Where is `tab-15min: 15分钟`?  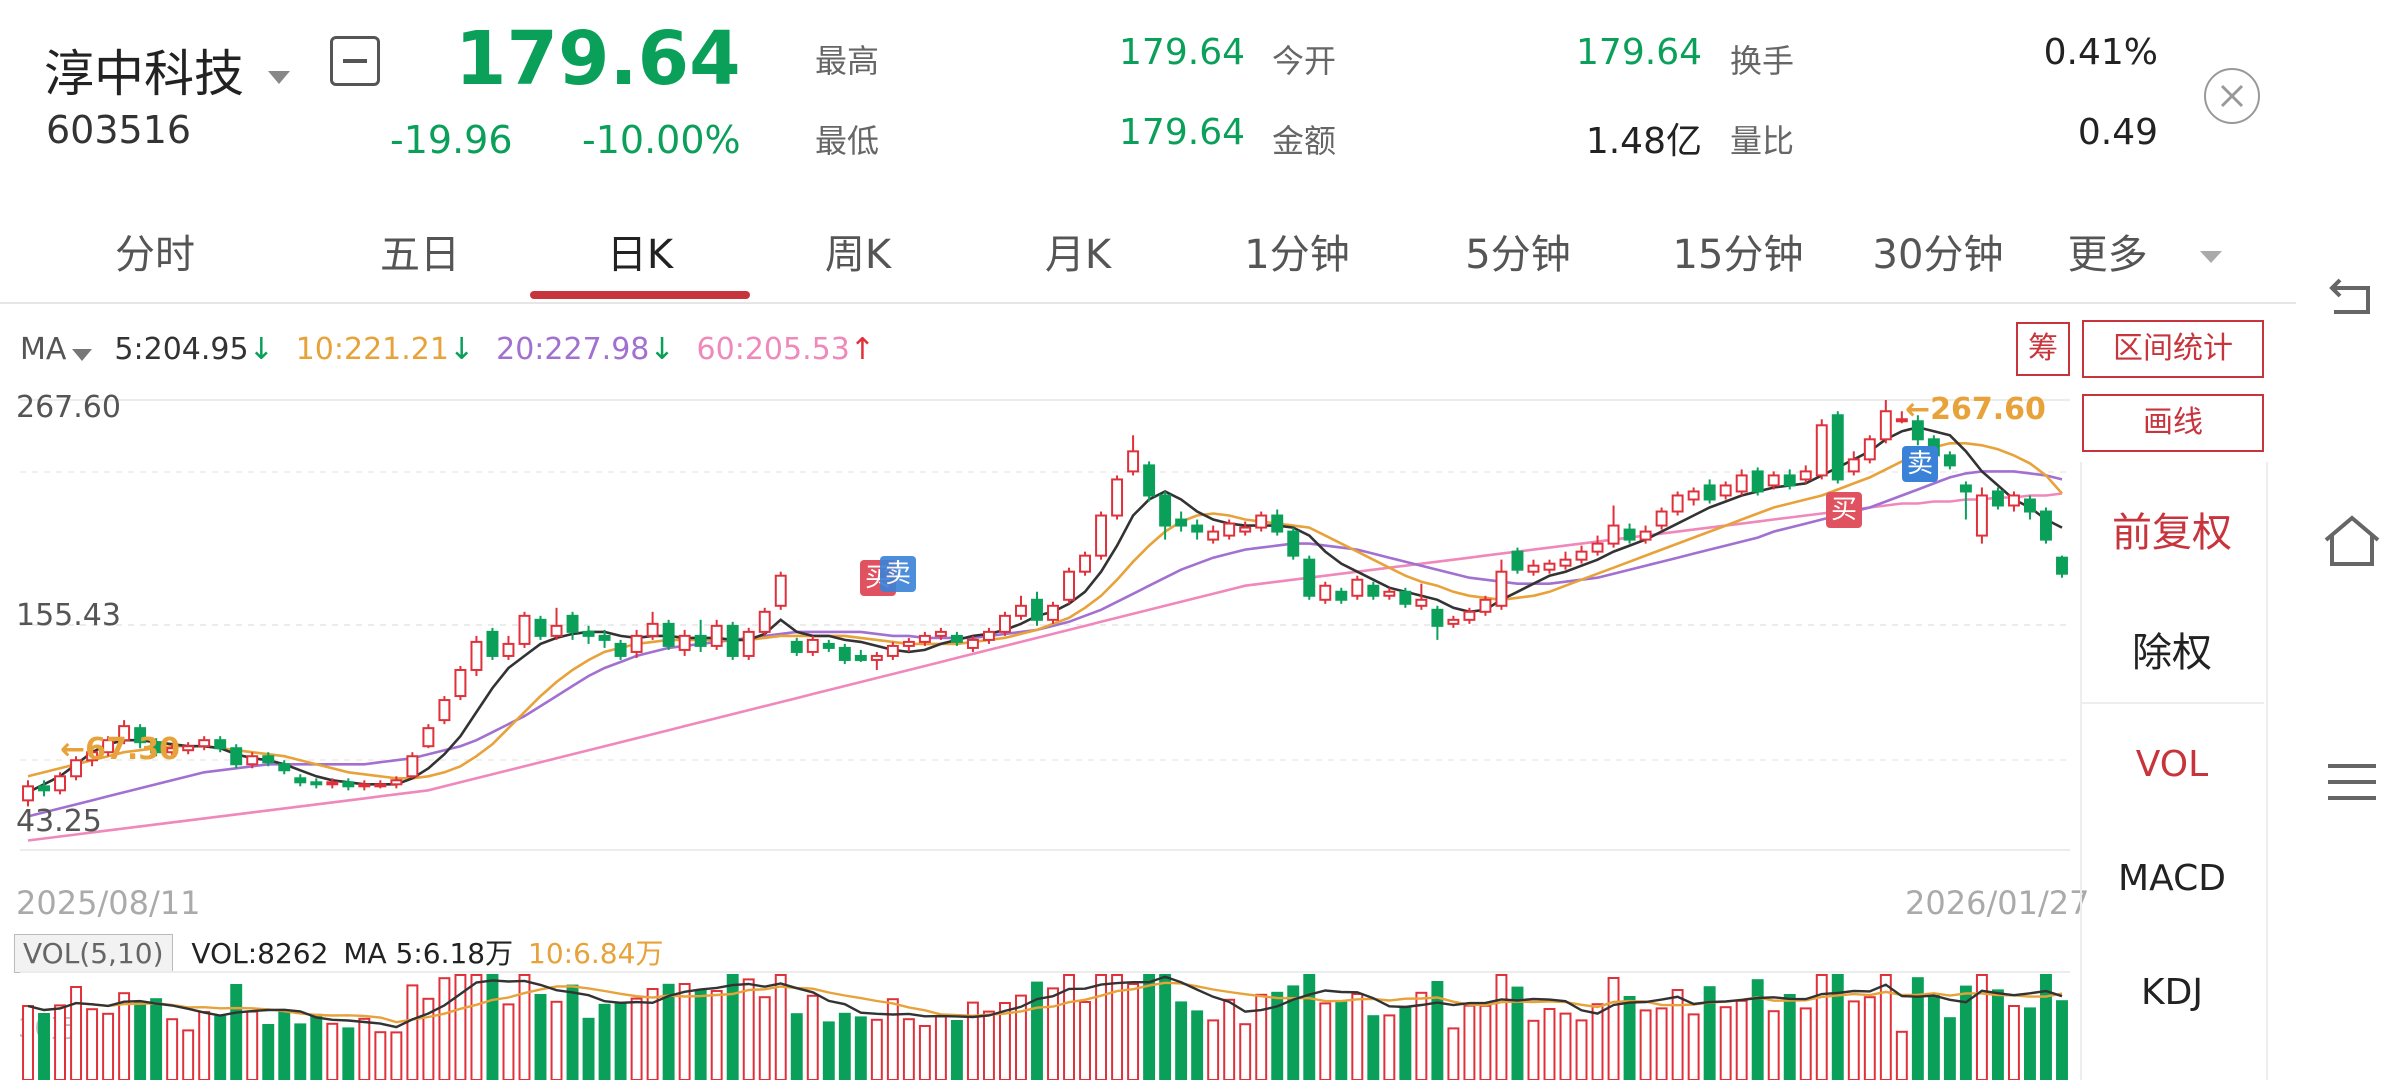 tab-15min: 15分钟 is located at coordinates (1738, 255).